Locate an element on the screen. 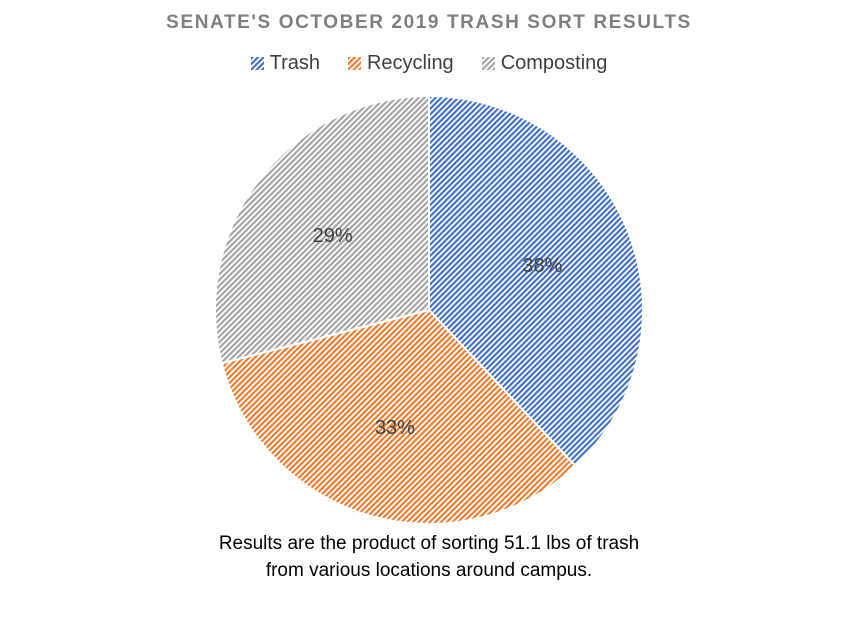 The image size is (858, 618). data-label-trash: 38% is located at coordinates (542, 266).